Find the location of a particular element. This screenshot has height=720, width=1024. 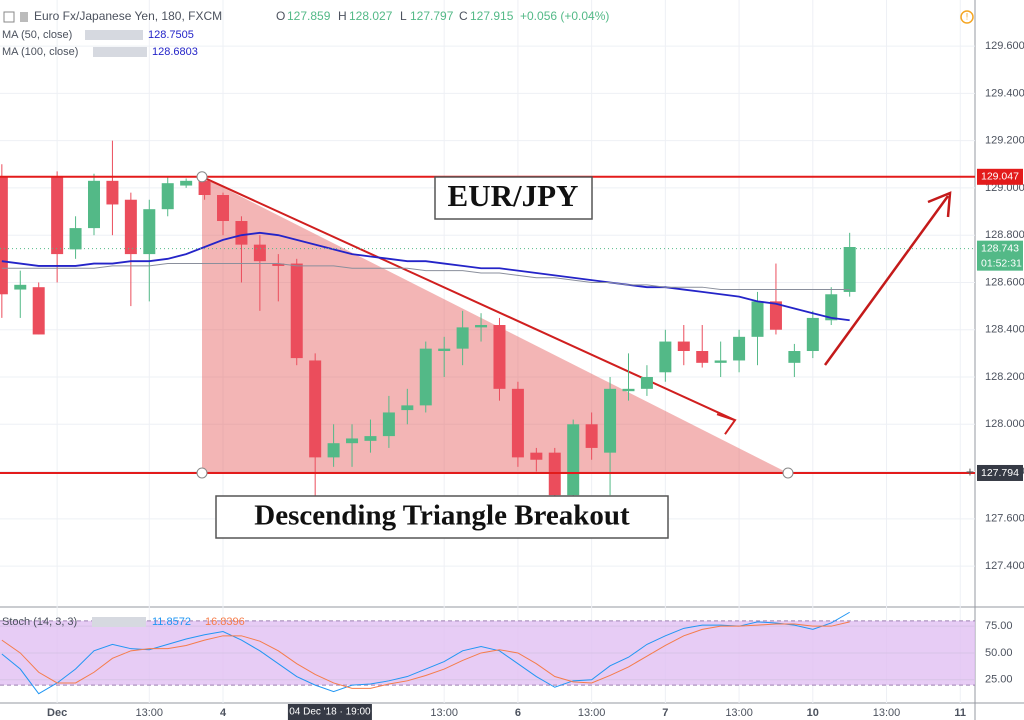

annotation-box is located at coordinates (513, 198).